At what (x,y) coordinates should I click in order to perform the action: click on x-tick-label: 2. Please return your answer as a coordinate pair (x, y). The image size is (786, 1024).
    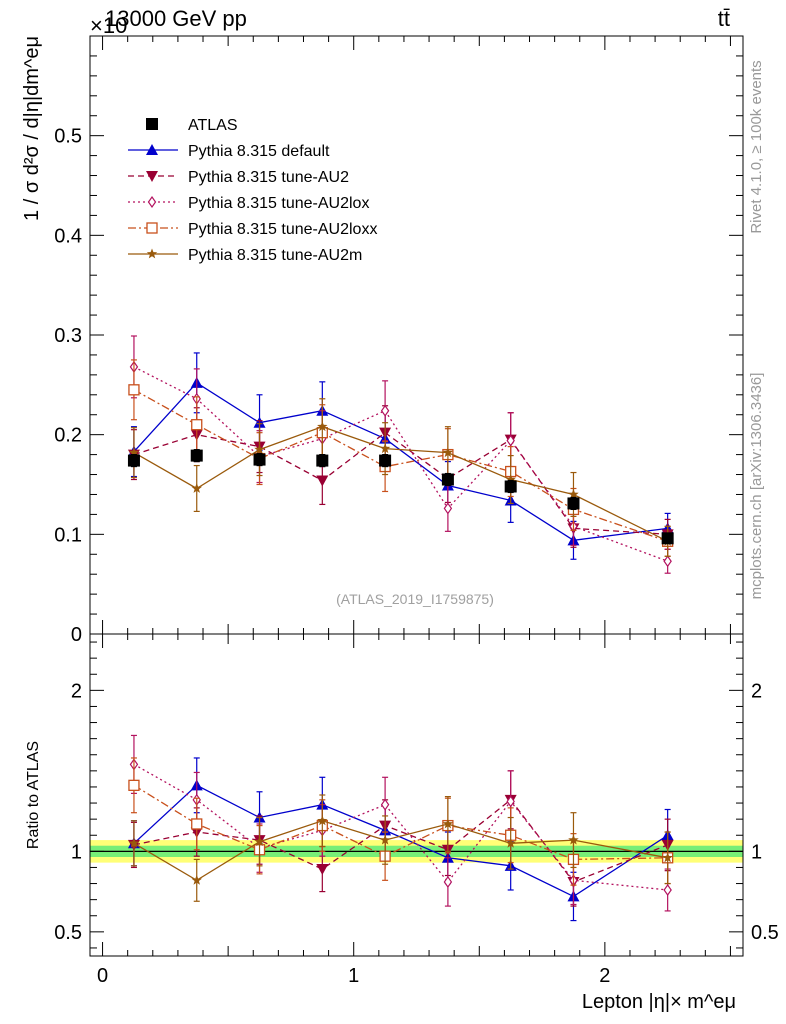
    Looking at the image, I should click on (604, 976).